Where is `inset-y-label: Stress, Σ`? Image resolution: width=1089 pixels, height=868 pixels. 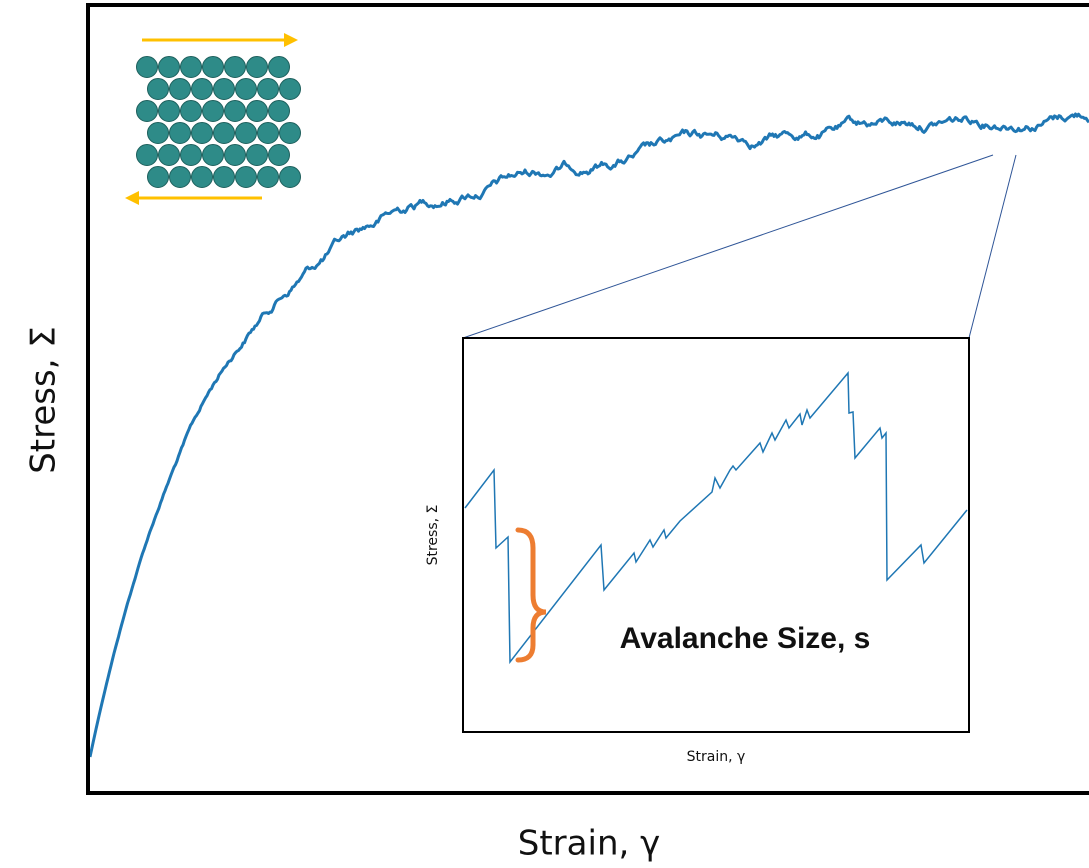
inset-y-label: Stress, Σ is located at coordinates (433, 535).